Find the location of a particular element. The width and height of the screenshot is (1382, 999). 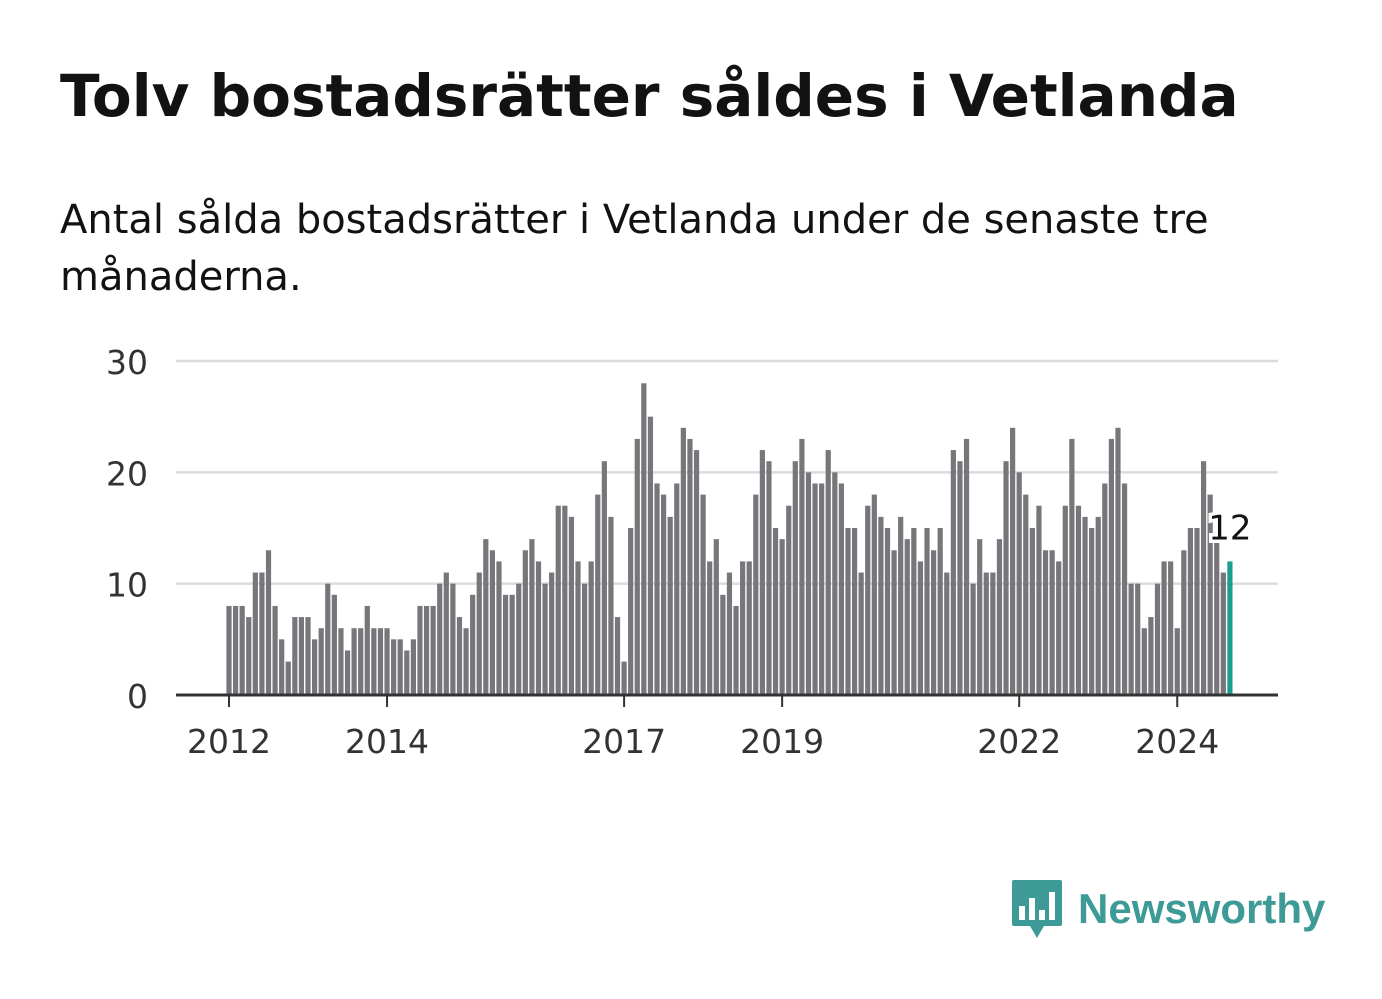

newsworthy-logo: Newsworthy is located at coordinates (1167, 909).